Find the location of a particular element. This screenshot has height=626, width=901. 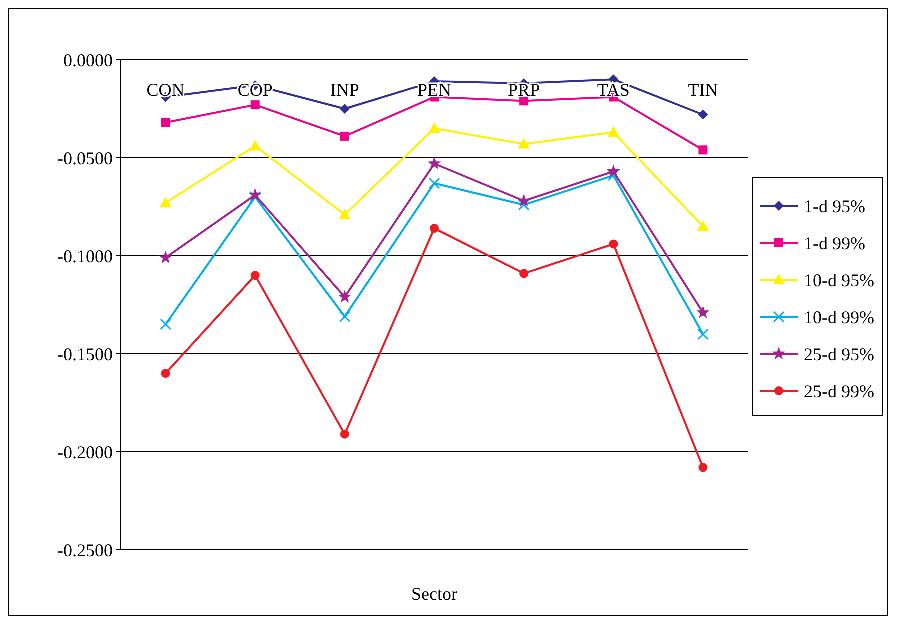

x-tick-label: PEN is located at coordinates (434, 90).